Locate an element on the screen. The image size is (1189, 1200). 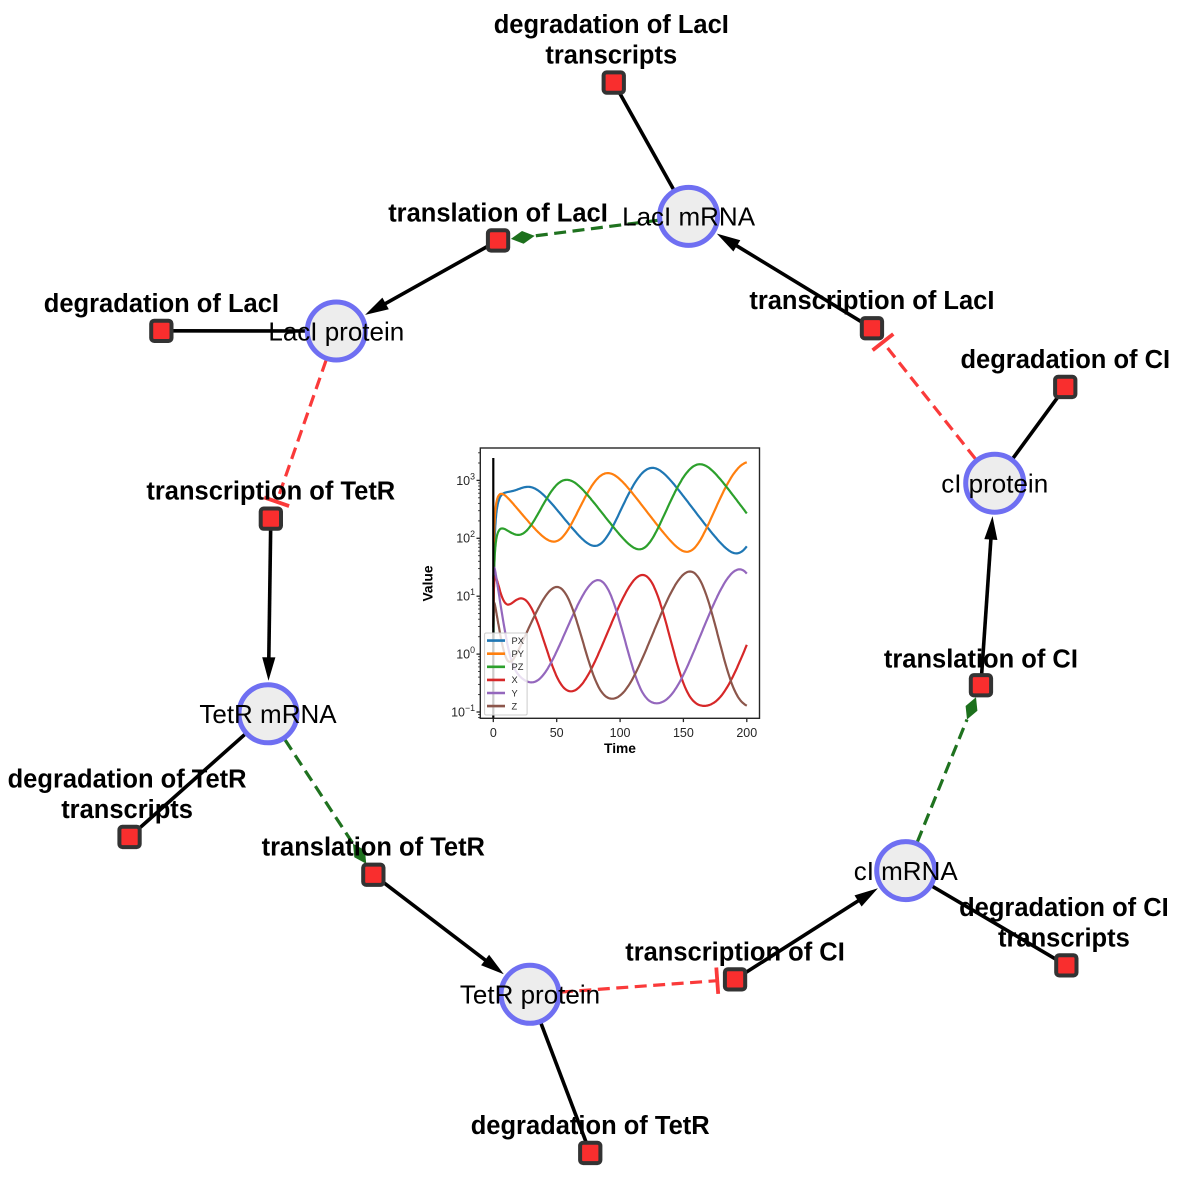
svg-text: transcription of CI is located at coordinates (735, 952).